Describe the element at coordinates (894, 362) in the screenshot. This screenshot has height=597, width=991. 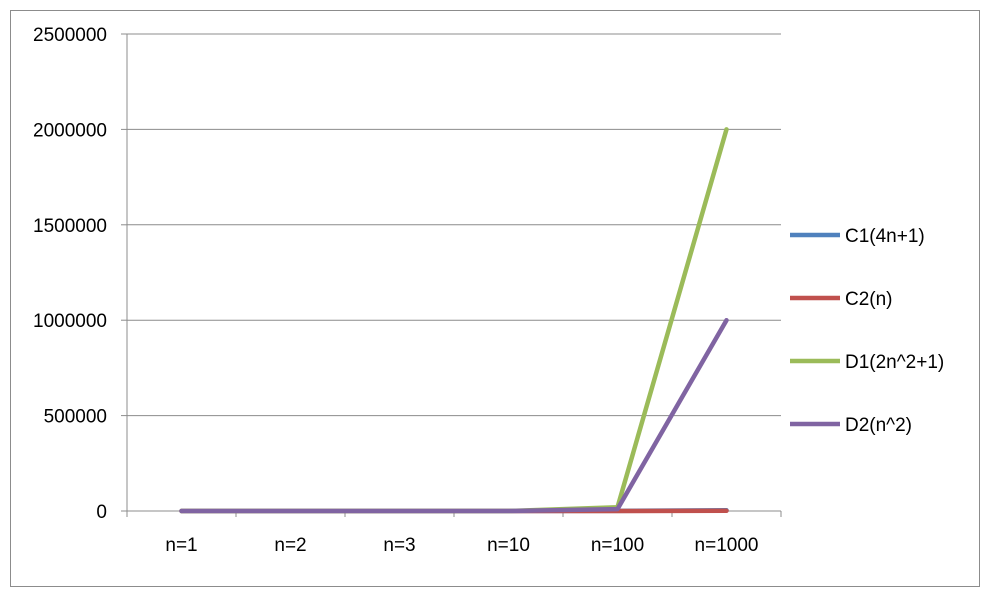
I see `legend-label: D1(2n^2+1)` at that location.